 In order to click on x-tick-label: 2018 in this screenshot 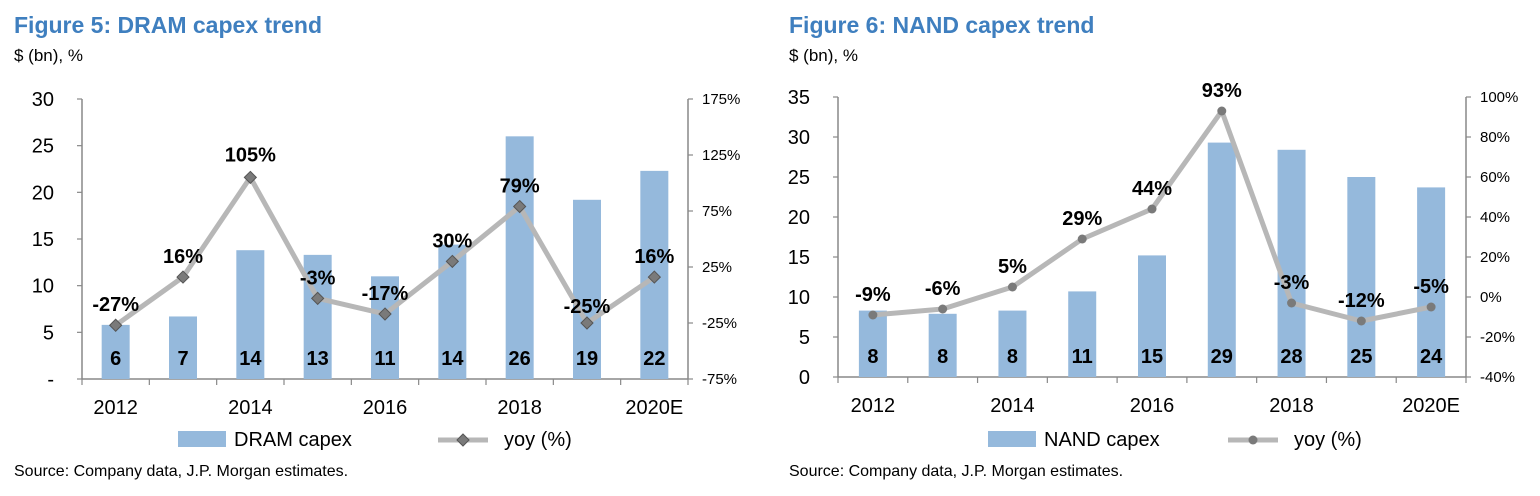, I will do `click(1291, 406)`.